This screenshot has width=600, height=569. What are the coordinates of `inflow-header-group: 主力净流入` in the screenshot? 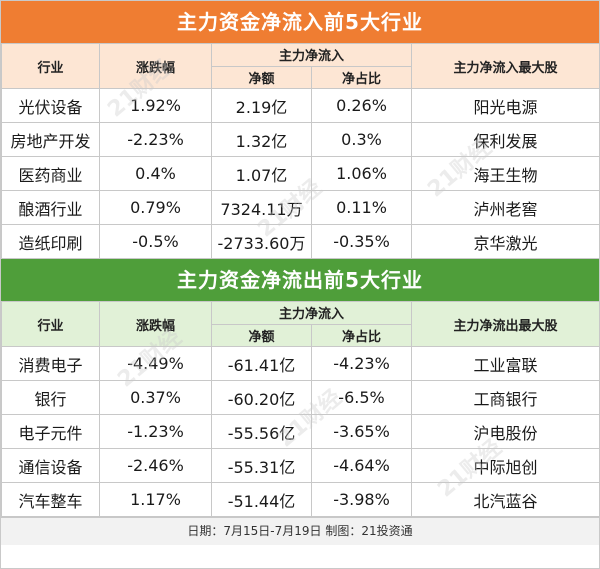 It's located at (311, 55).